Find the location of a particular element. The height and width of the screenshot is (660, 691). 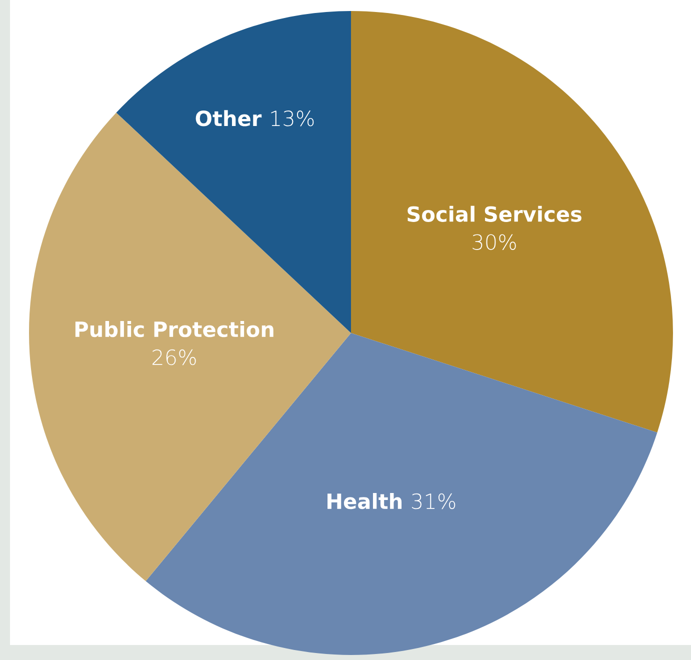

data-label: 13% is located at coordinates (292, 118).